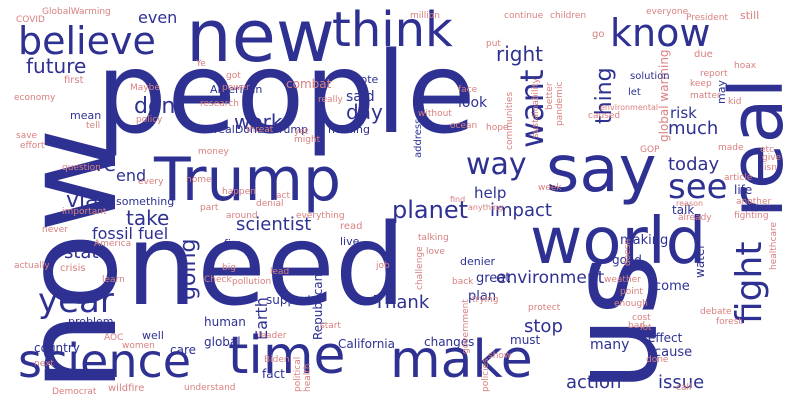  I want to click on word-mean: mean, so click(86, 115).